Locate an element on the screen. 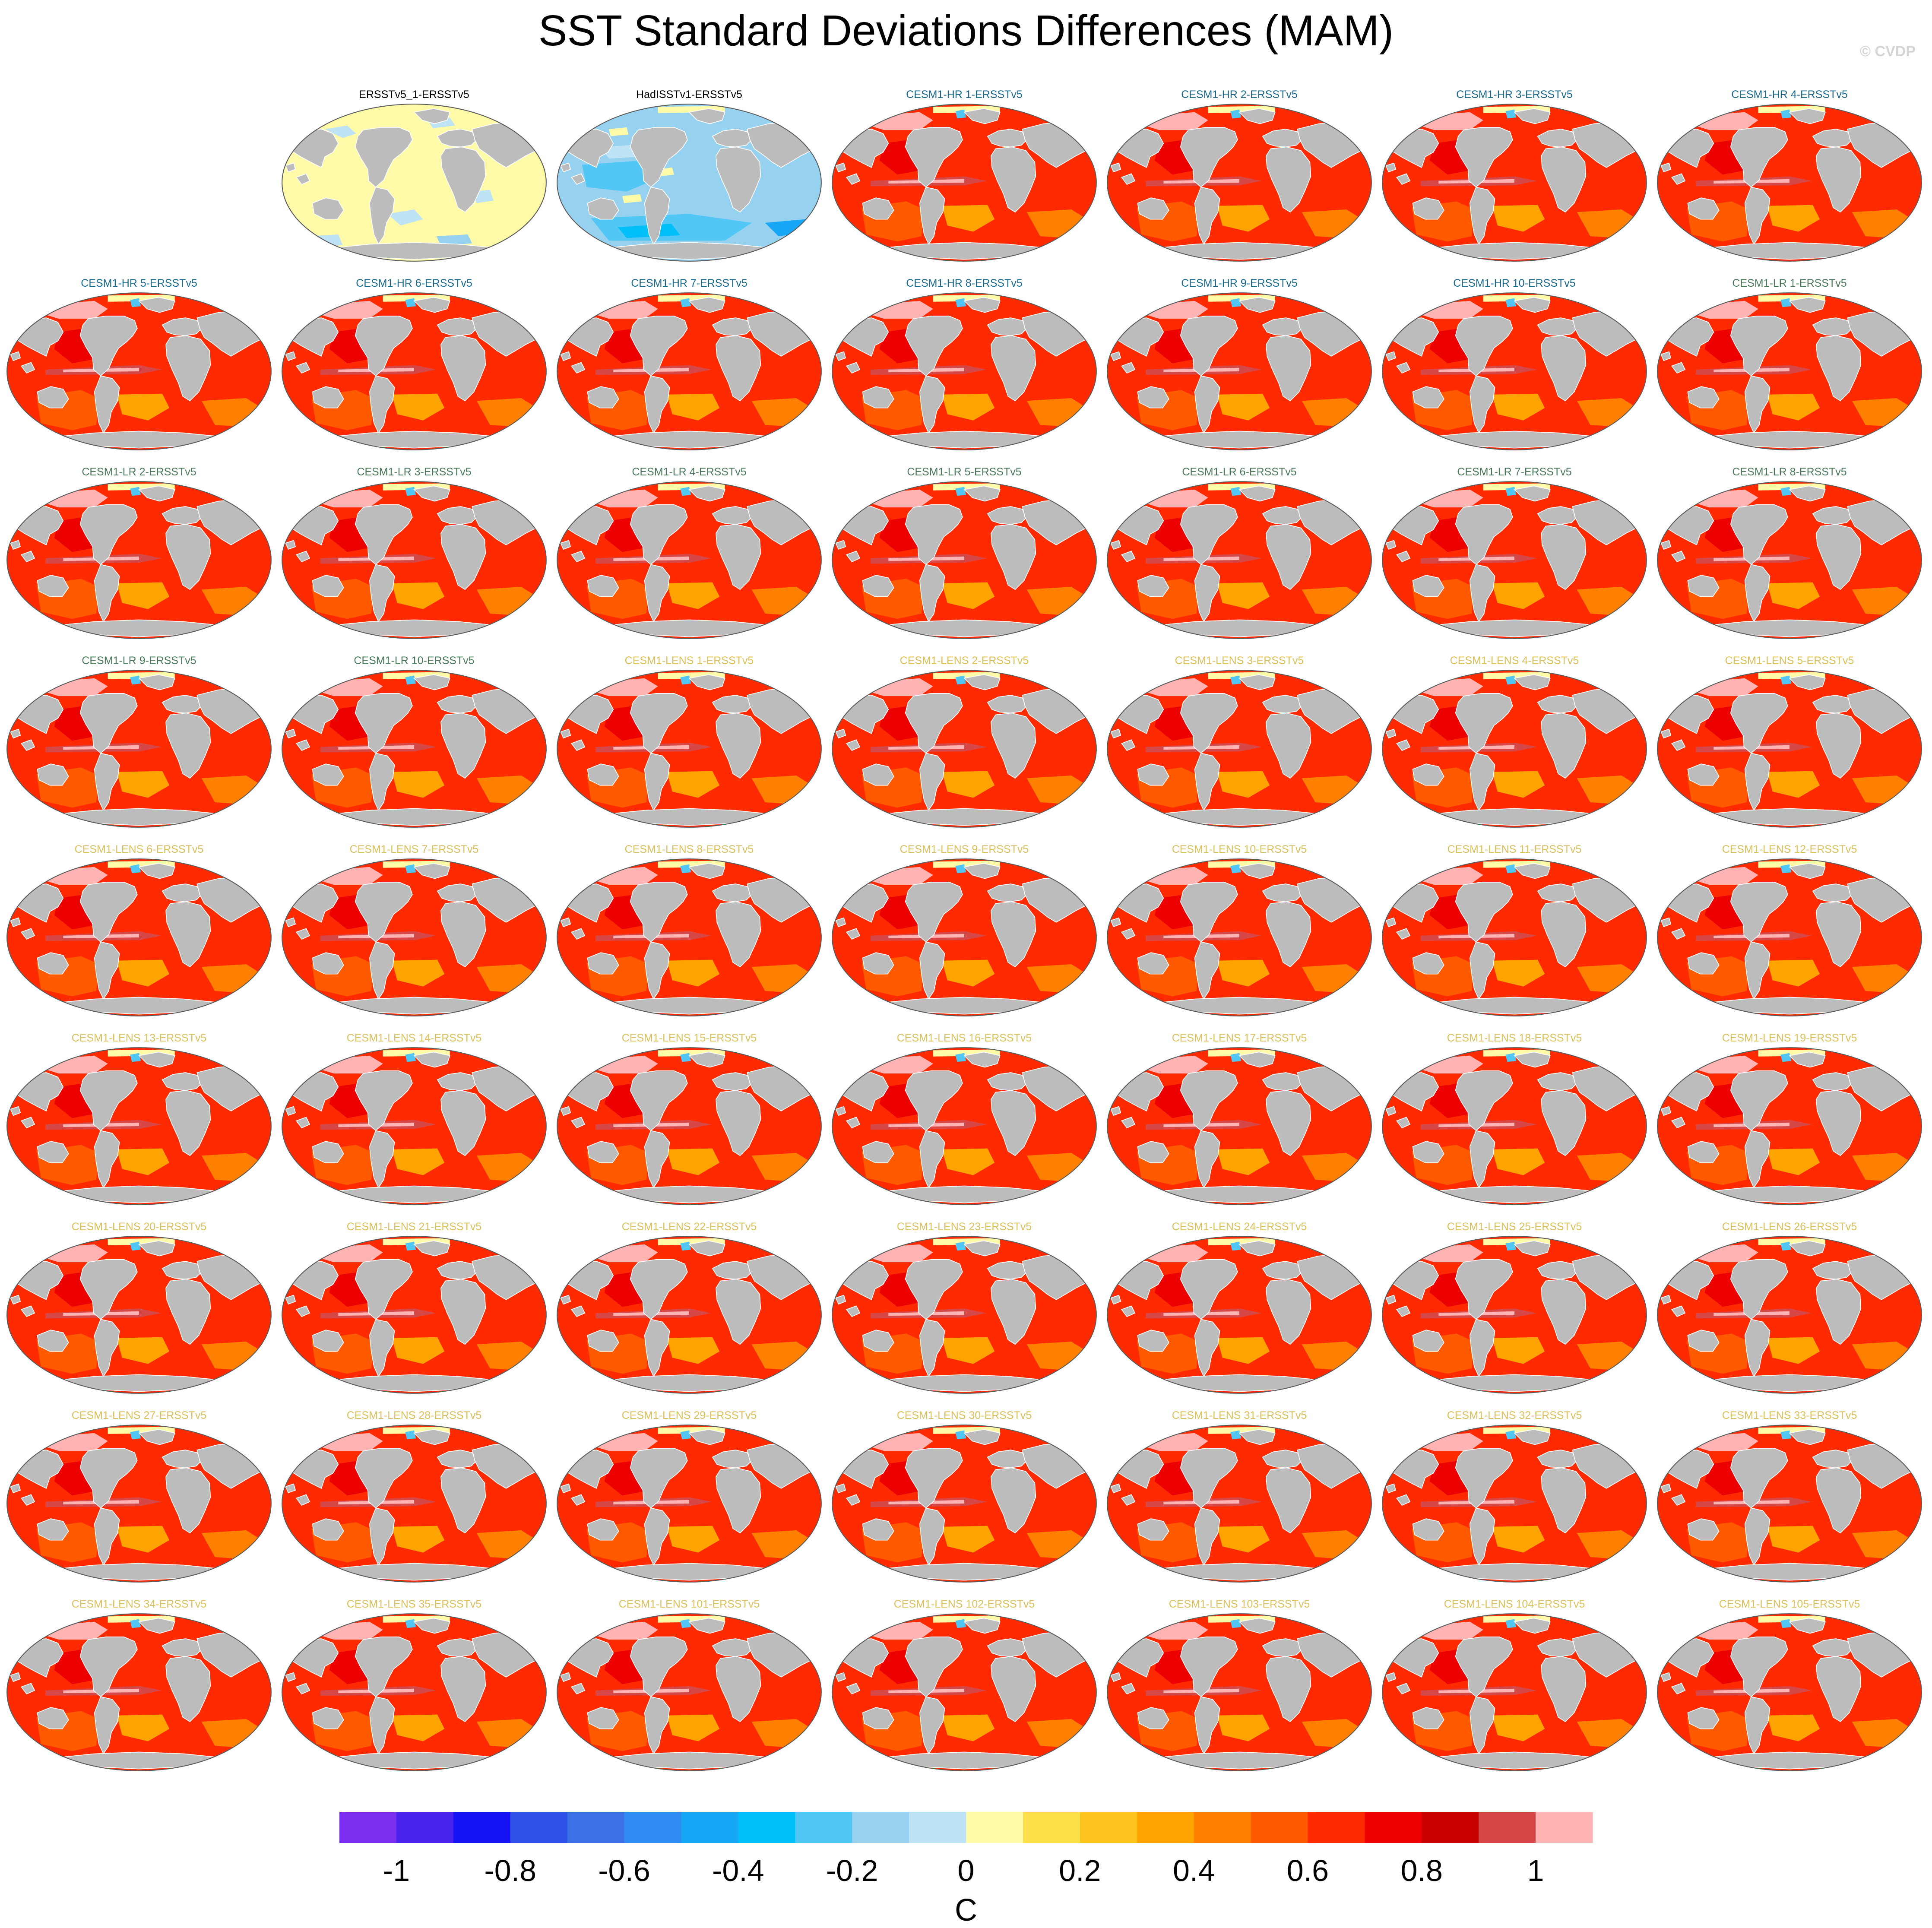  map-panel: CESM1-HR 1-ERSSTv5 is located at coordinates (964, 175).